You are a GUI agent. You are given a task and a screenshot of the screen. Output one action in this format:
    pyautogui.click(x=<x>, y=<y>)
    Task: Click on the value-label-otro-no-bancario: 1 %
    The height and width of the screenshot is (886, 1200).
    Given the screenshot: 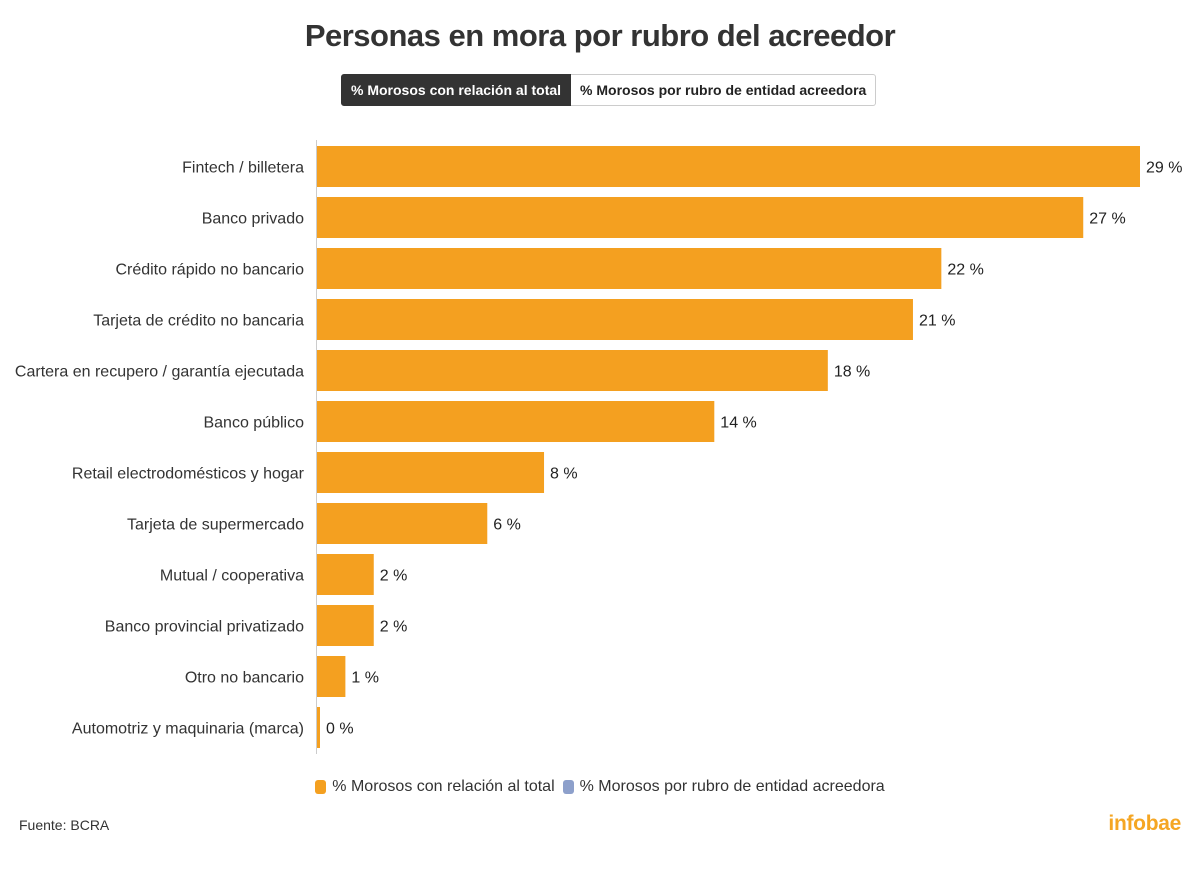 What is the action you would take?
    pyautogui.click(x=365, y=678)
    